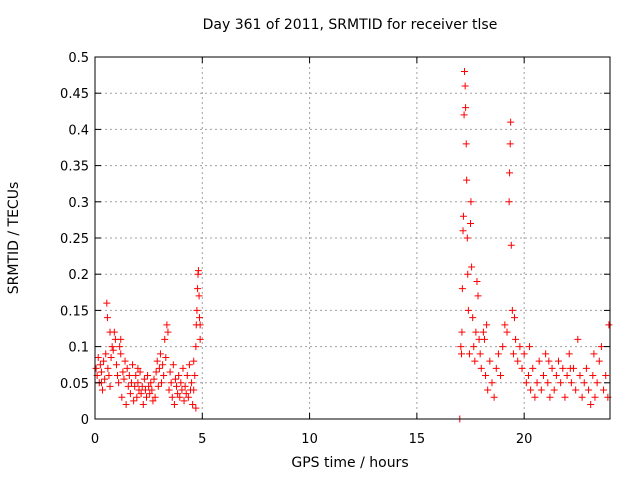 The height and width of the screenshot is (480, 640). Describe the element at coordinates (78, 348) in the screenshot. I see `y-tick-label: 0.1` at that location.